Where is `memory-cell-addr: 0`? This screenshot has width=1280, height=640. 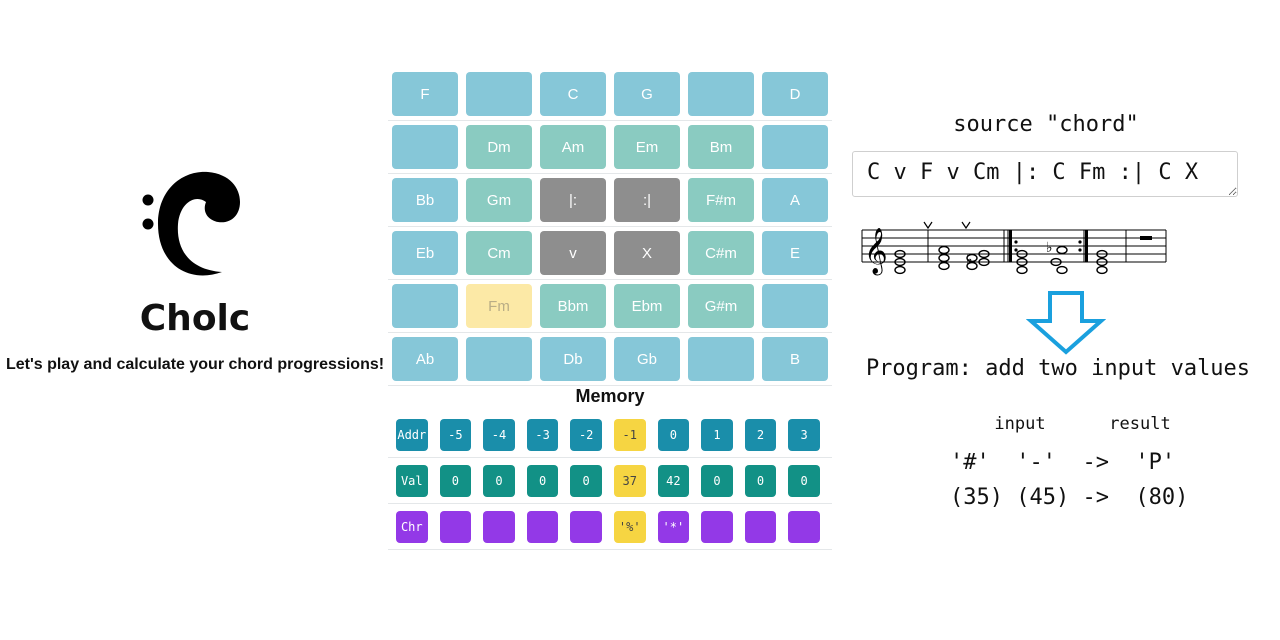
memory-cell-addr: 0 is located at coordinates (673, 434).